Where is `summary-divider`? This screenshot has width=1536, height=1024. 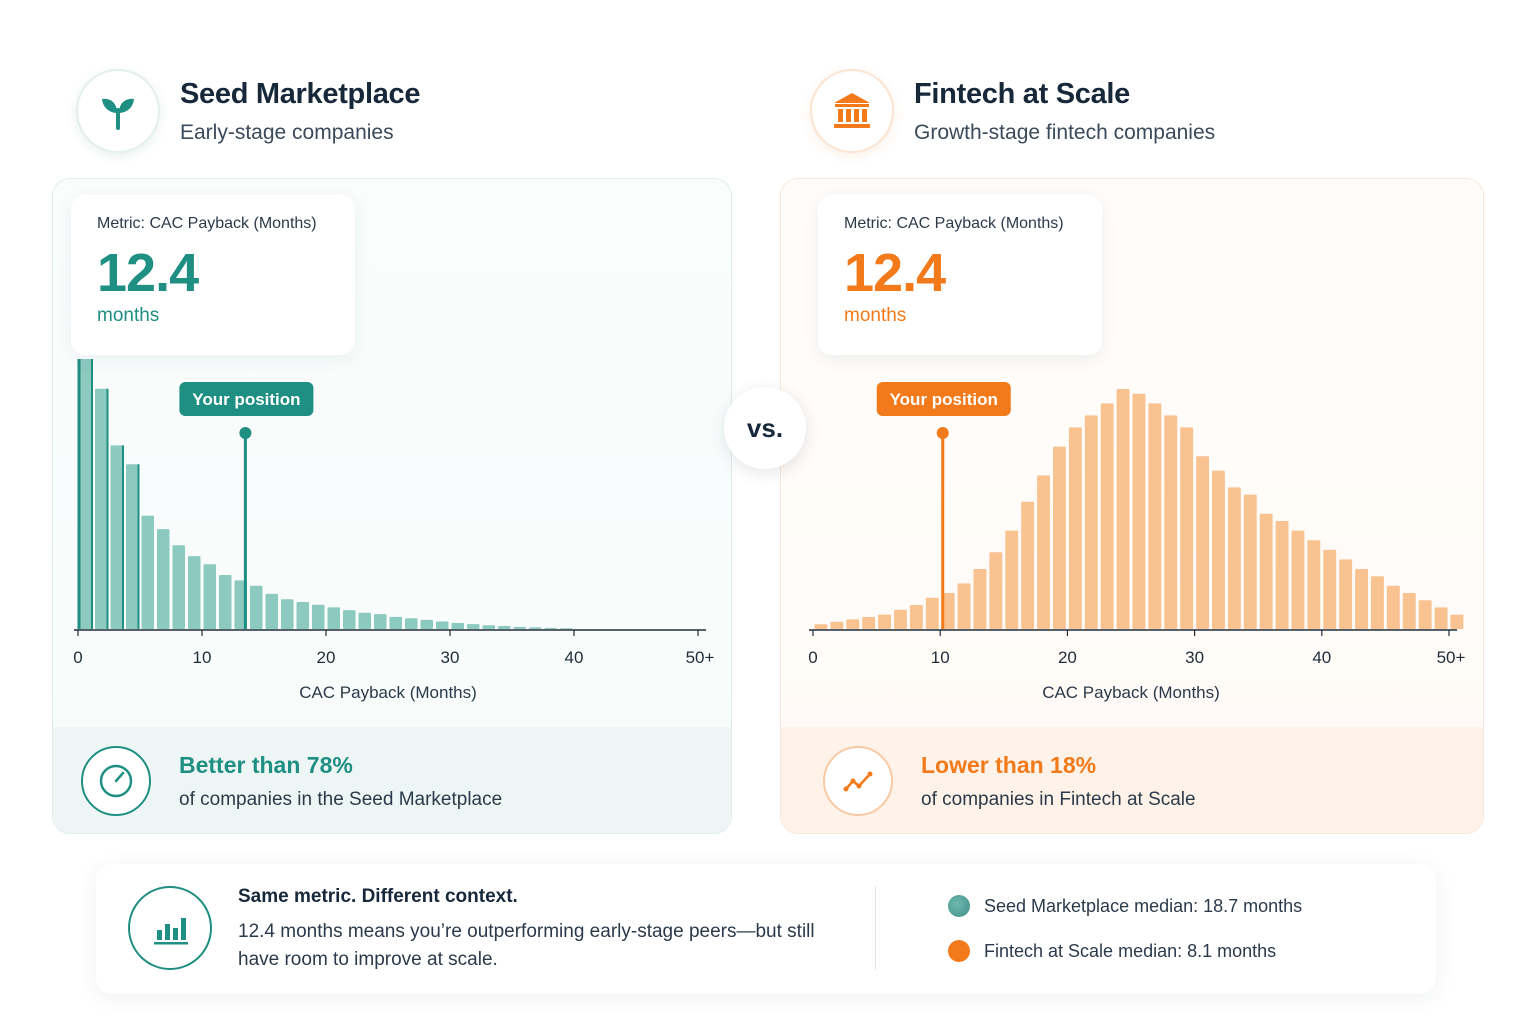
summary-divider is located at coordinates (875, 928).